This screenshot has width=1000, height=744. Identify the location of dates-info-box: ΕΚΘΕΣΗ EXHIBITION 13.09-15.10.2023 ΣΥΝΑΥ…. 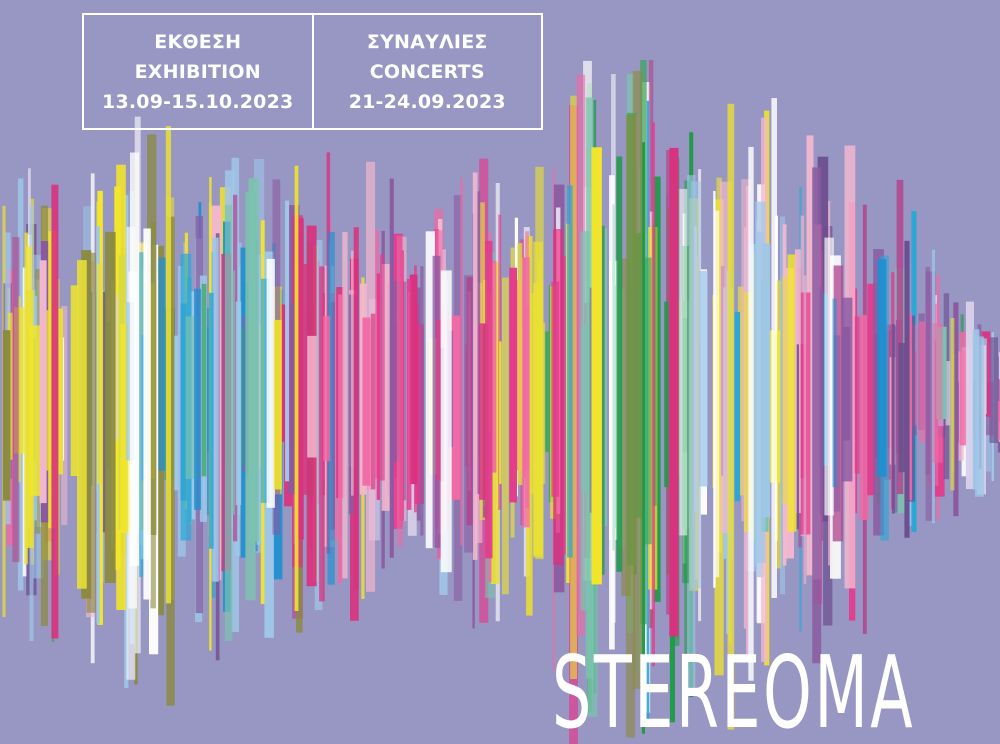
(312, 71).